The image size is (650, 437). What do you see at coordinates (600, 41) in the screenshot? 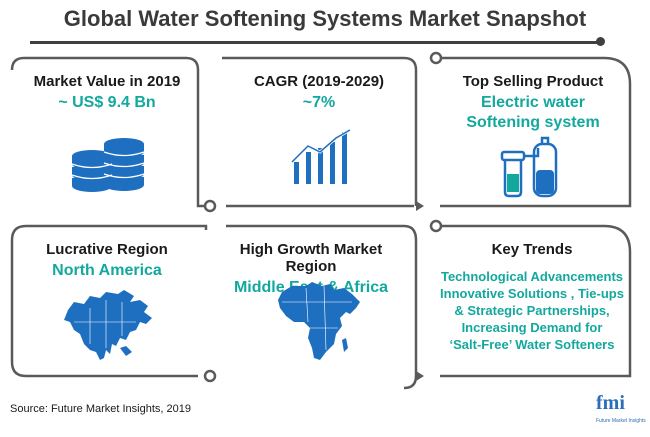
I see `title-line-dot` at bounding box center [600, 41].